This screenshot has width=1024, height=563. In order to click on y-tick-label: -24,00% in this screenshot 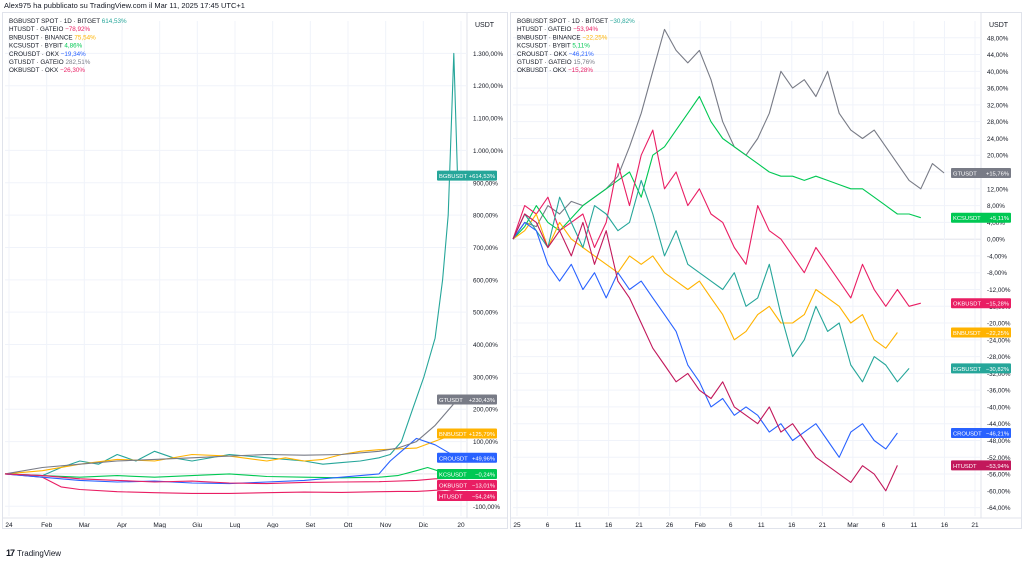, I will do `click(999, 340)`.